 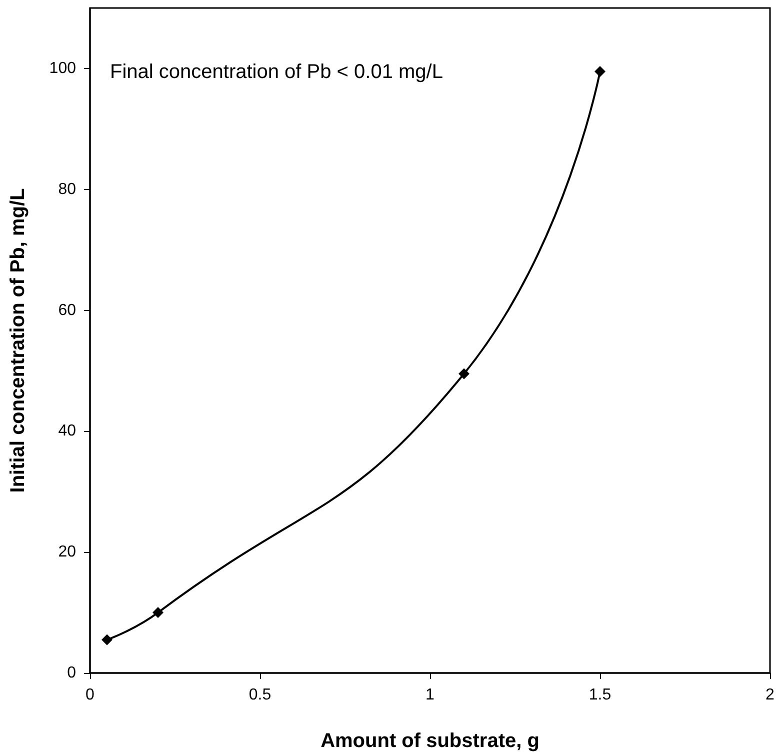 I want to click on x-tick-label: 2, so click(x=770, y=695).